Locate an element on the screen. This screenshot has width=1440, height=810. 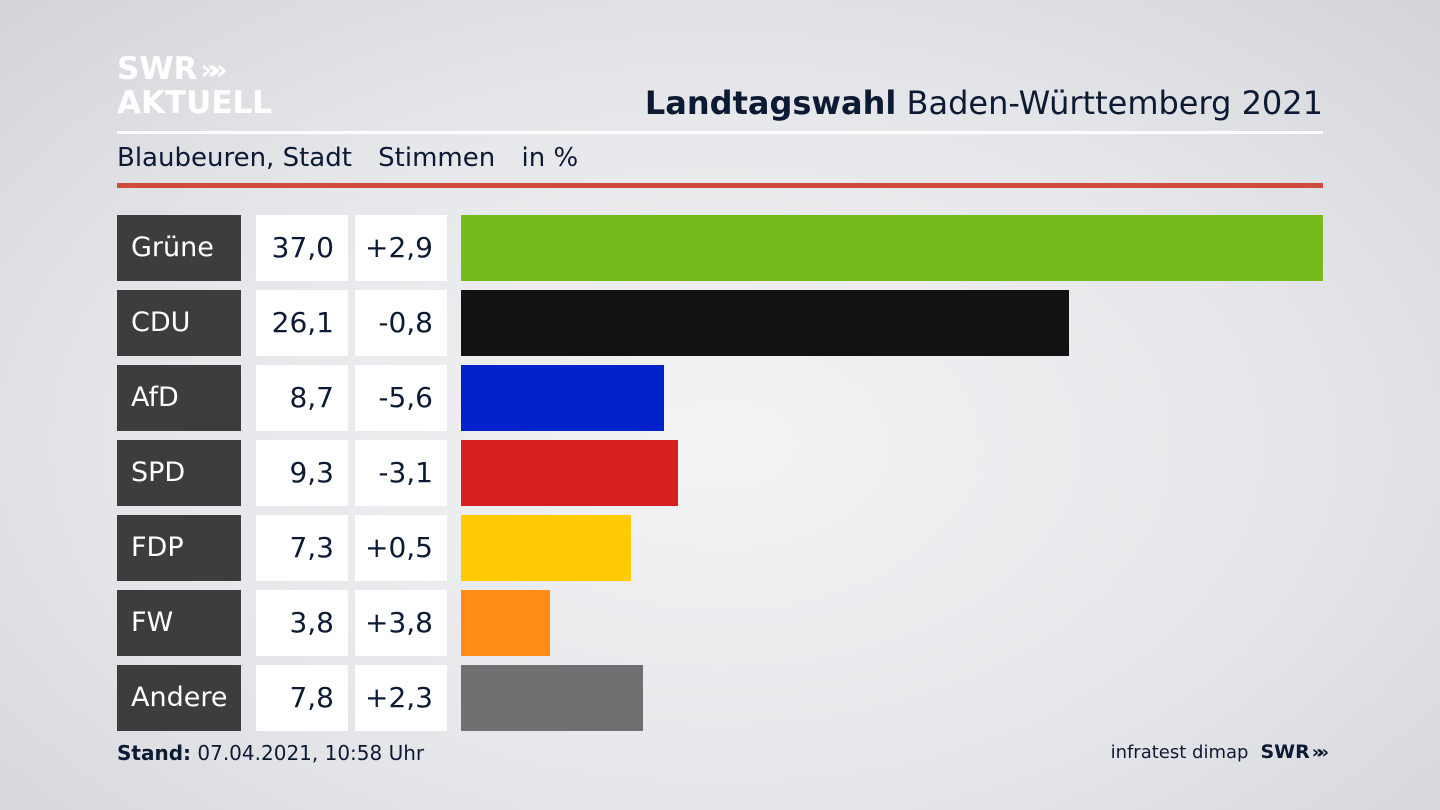
vote-change-value: +2,3 is located at coordinates (401, 698).